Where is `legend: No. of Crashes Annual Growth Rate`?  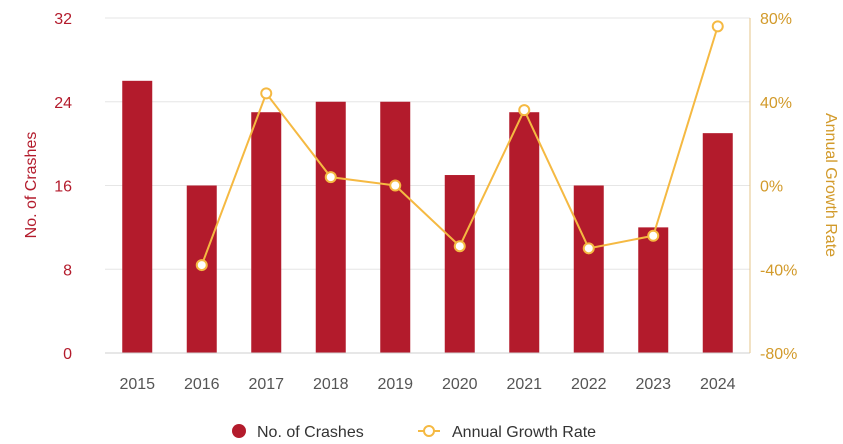
legend: No. of Crashes Annual Growth Rate is located at coordinates (414, 432).